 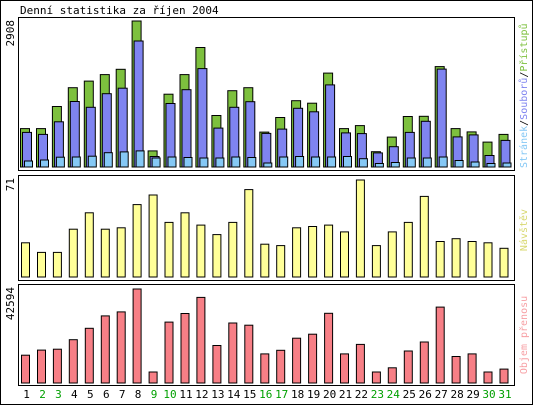 What do you see at coordinates (361, 394) in the screenshot?
I see `x-tick-label-day-22: 22` at bounding box center [361, 394].